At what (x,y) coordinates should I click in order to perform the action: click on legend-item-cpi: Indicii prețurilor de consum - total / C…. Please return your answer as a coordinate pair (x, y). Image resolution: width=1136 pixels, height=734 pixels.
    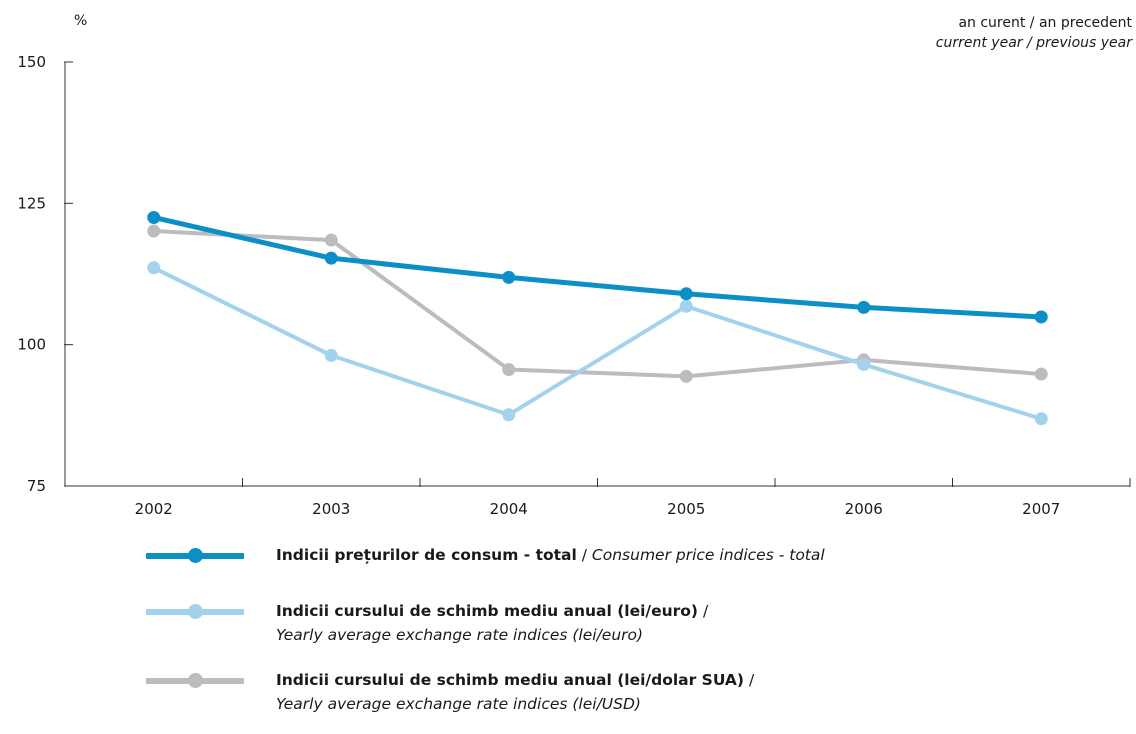
    Looking at the image, I should click on (636, 555).